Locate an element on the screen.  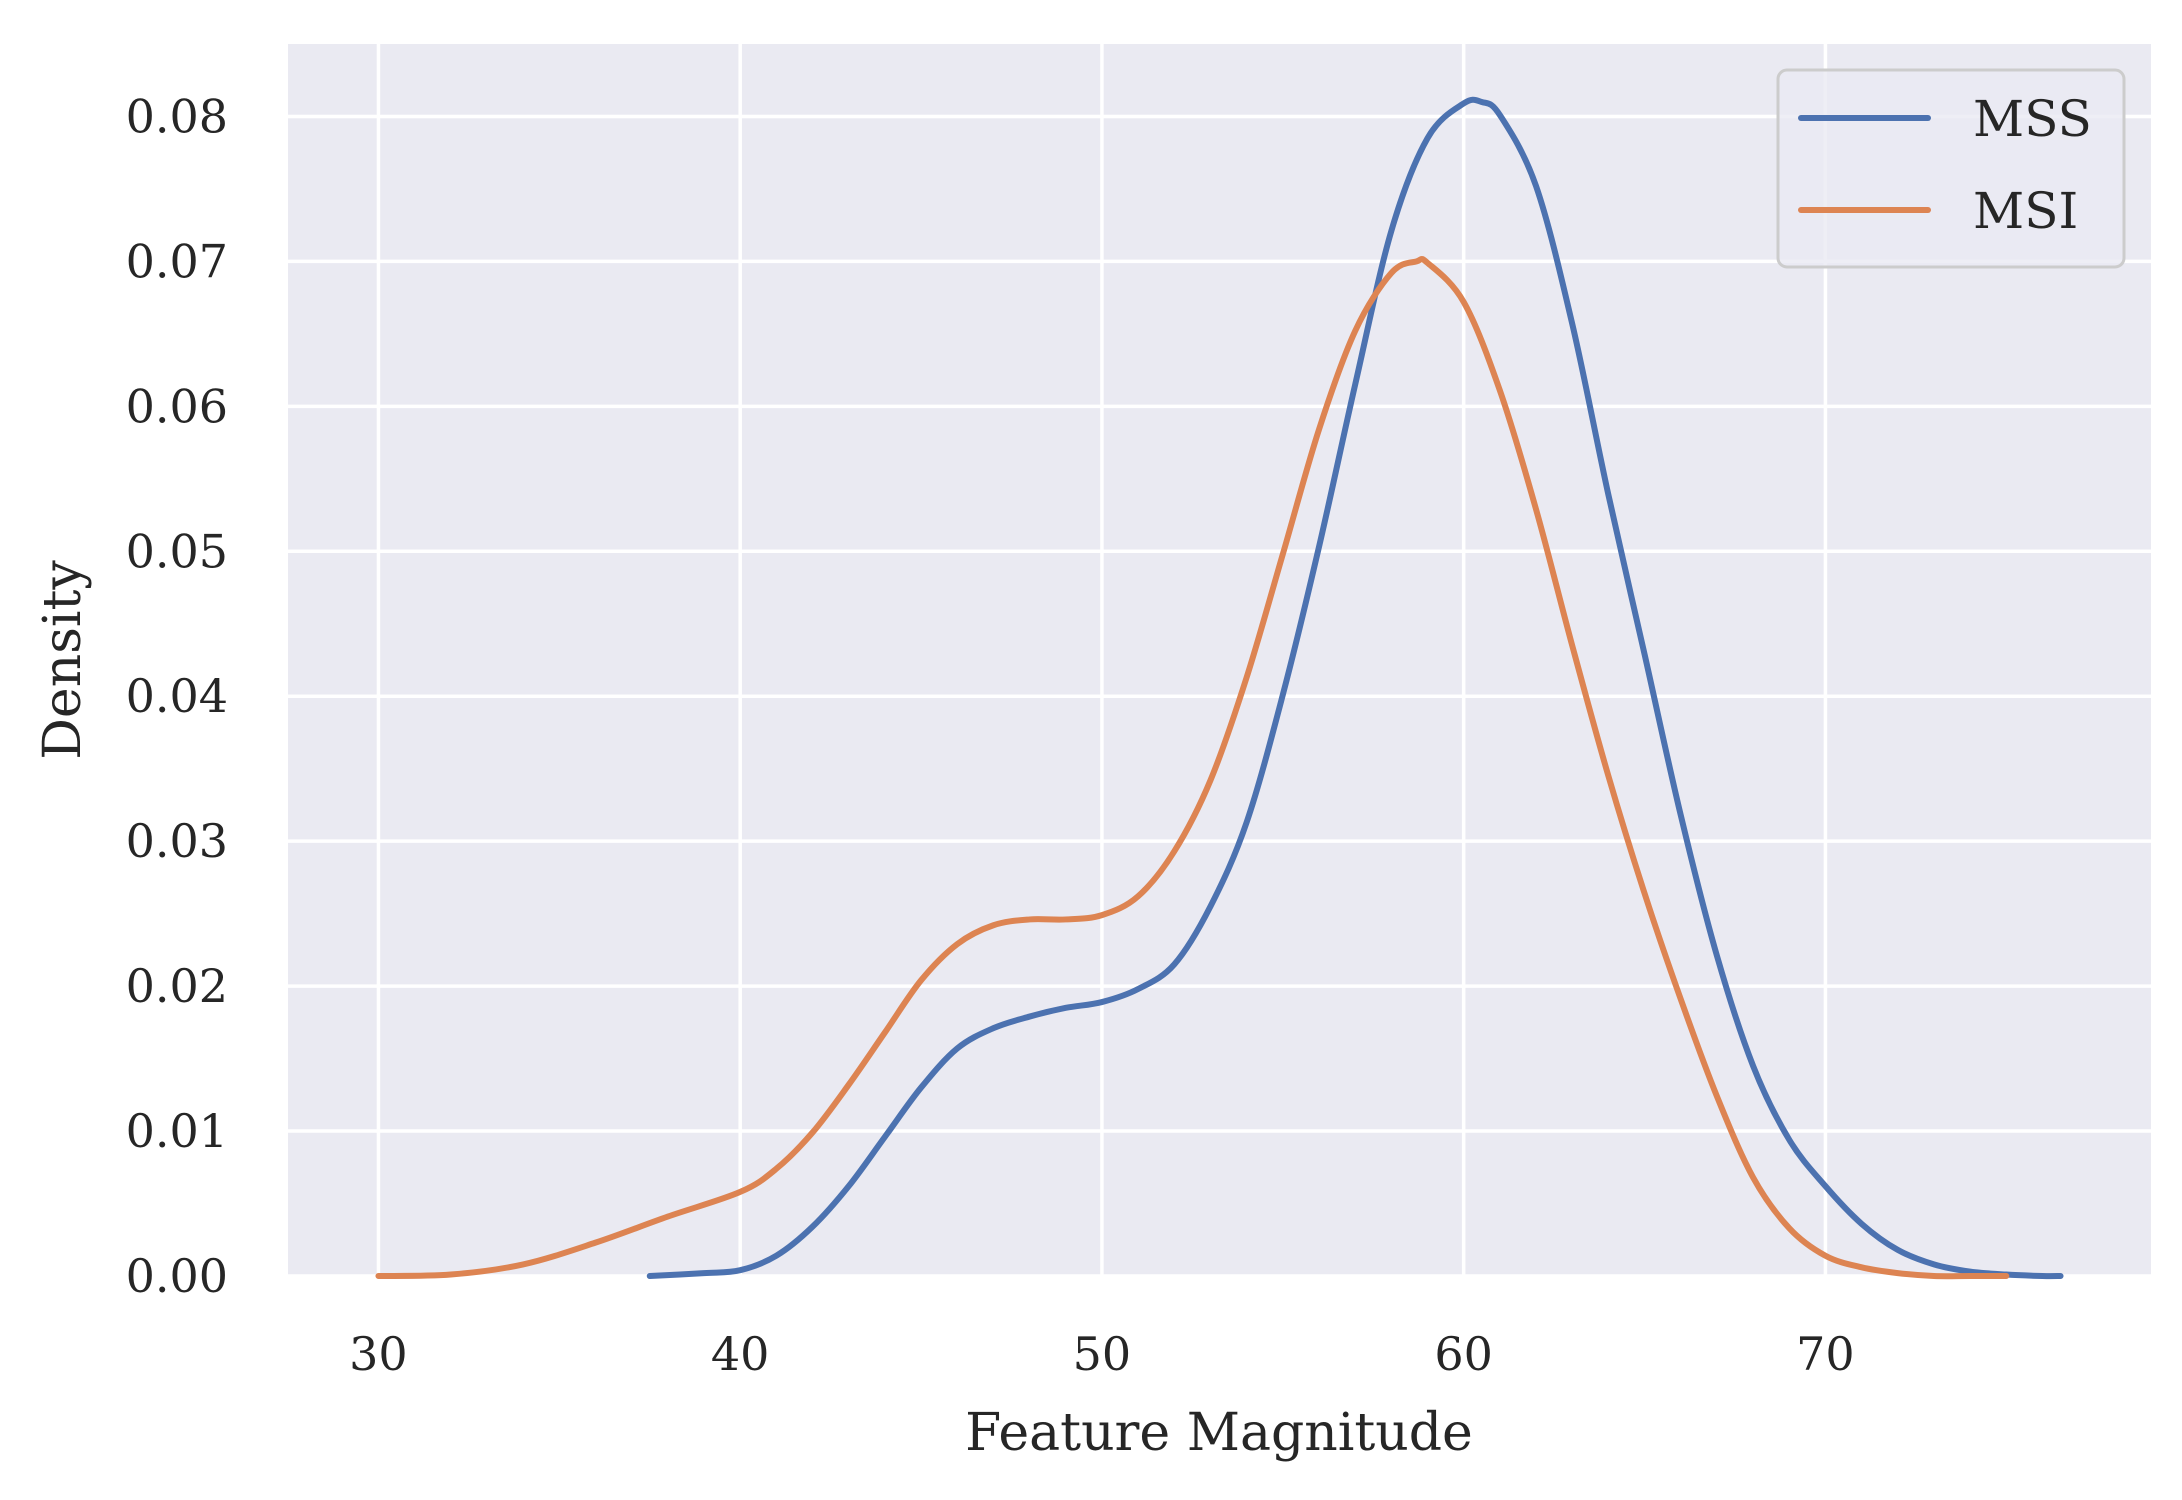
y-tick-label: 0.04 is located at coordinates (177, 696).